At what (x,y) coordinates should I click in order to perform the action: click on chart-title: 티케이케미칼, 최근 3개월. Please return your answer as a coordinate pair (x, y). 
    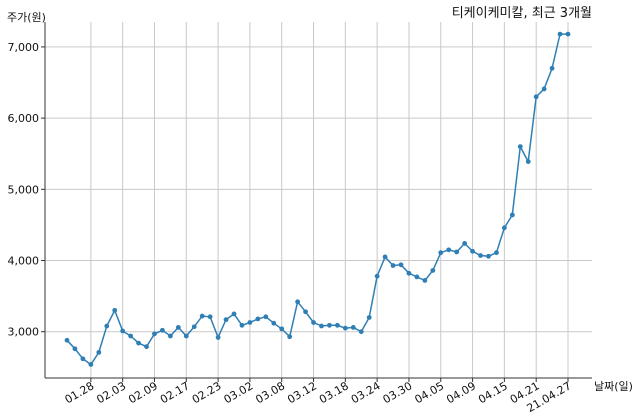
    Looking at the image, I should click on (522, 13).